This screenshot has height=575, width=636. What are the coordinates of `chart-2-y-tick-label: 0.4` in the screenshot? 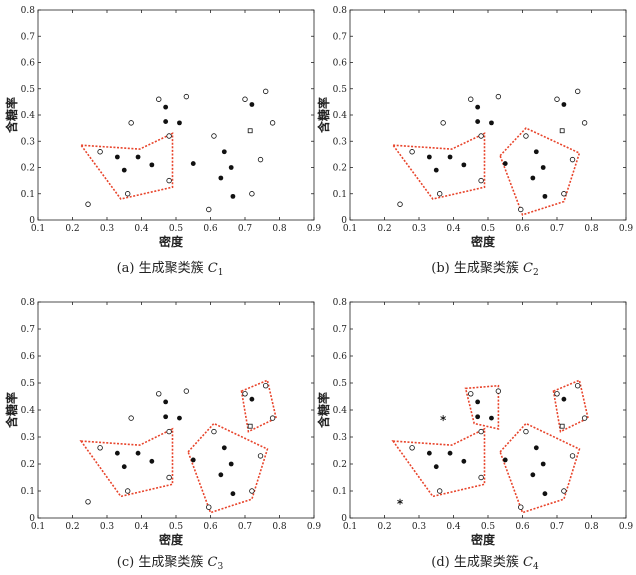 It's located at (28, 411).